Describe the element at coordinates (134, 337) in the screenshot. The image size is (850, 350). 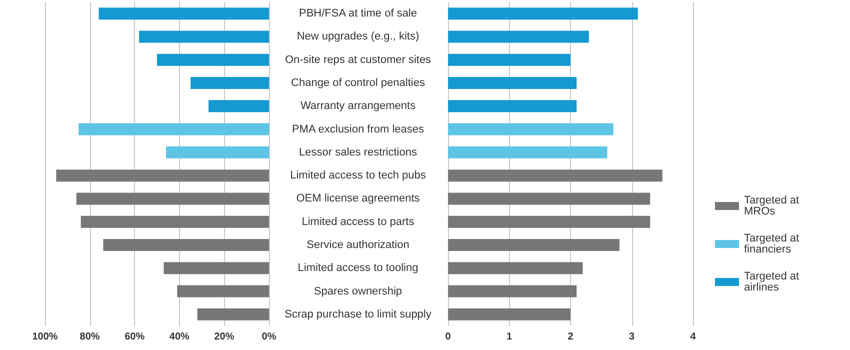
I see `x-tick-label: 60%` at that location.